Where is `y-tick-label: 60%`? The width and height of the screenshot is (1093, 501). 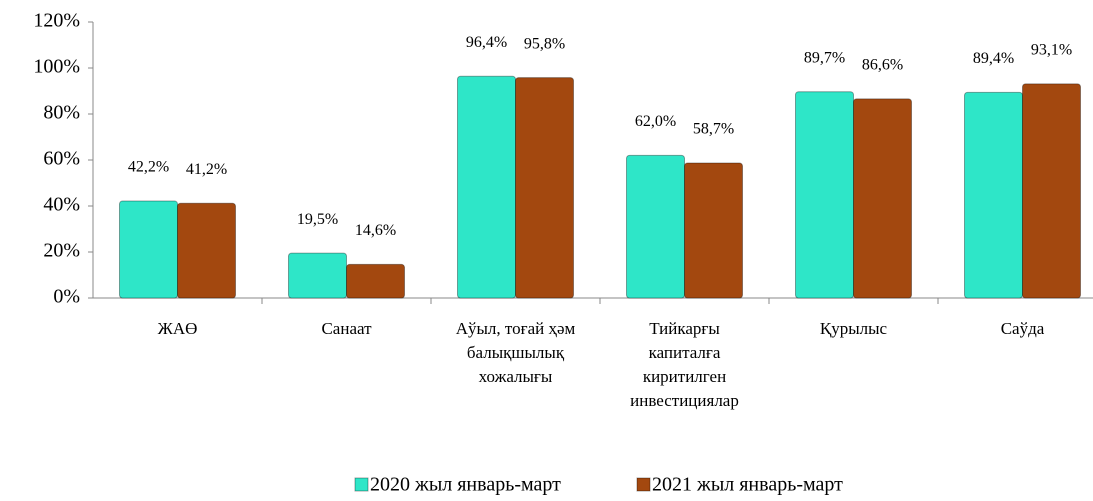 y-tick-label: 60% is located at coordinates (61, 159).